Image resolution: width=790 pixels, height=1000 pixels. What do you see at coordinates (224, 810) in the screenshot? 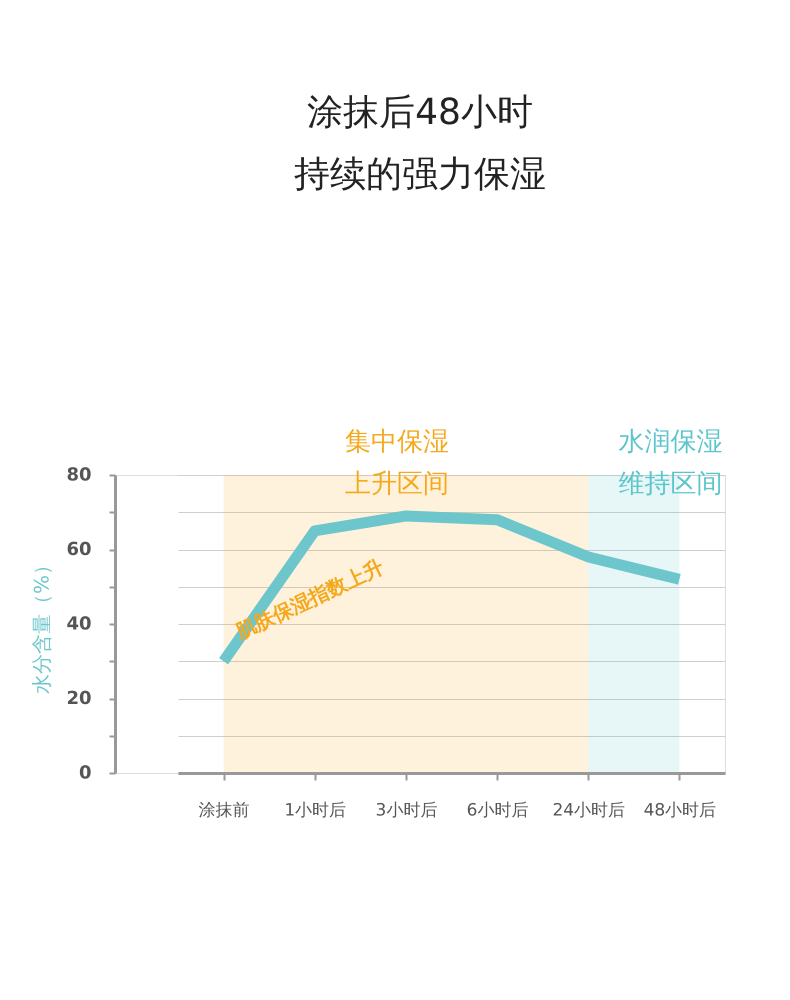
I see `x-tick-label: 涂抹前` at bounding box center [224, 810].